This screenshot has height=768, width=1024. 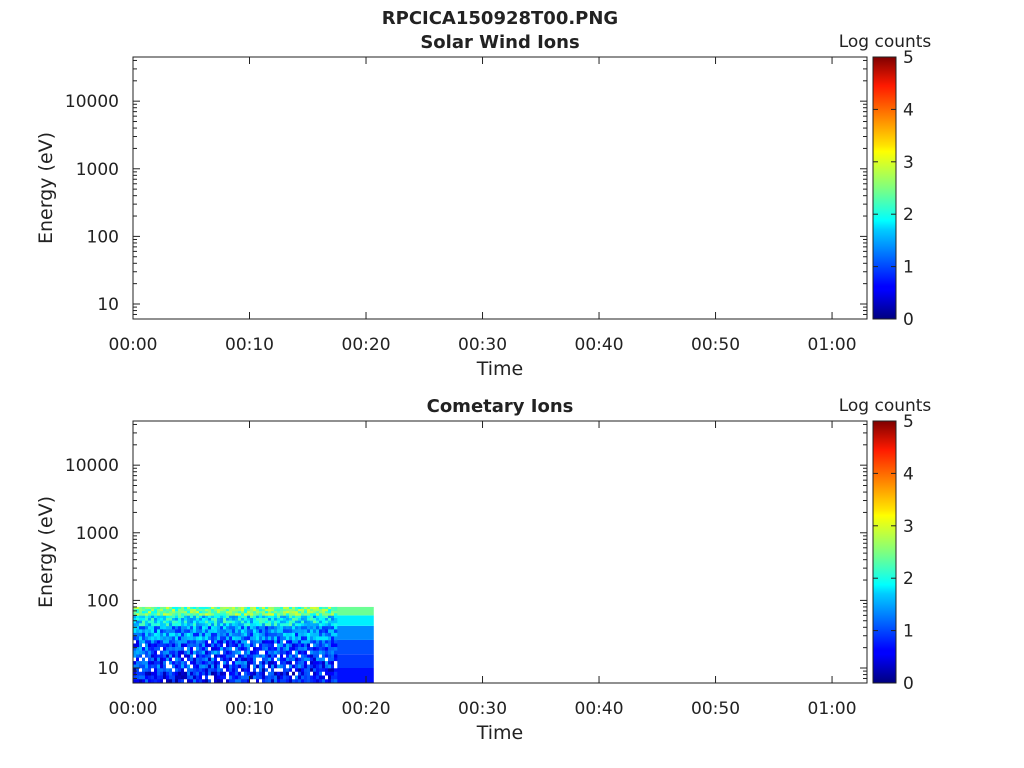 What do you see at coordinates (908, 215) in the screenshot?
I see `colorbar-tick-label: 2` at bounding box center [908, 215].